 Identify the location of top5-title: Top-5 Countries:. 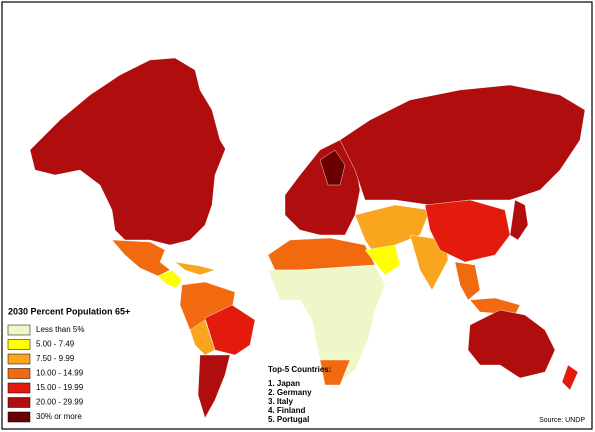
(299, 369).